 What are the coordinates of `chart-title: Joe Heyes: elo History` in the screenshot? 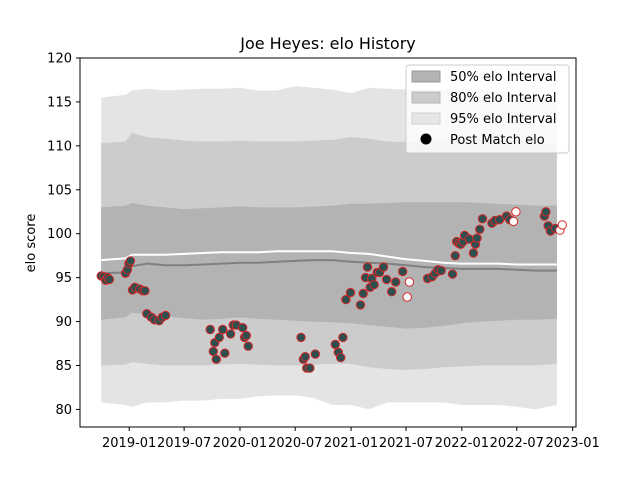 It's located at (327, 43).